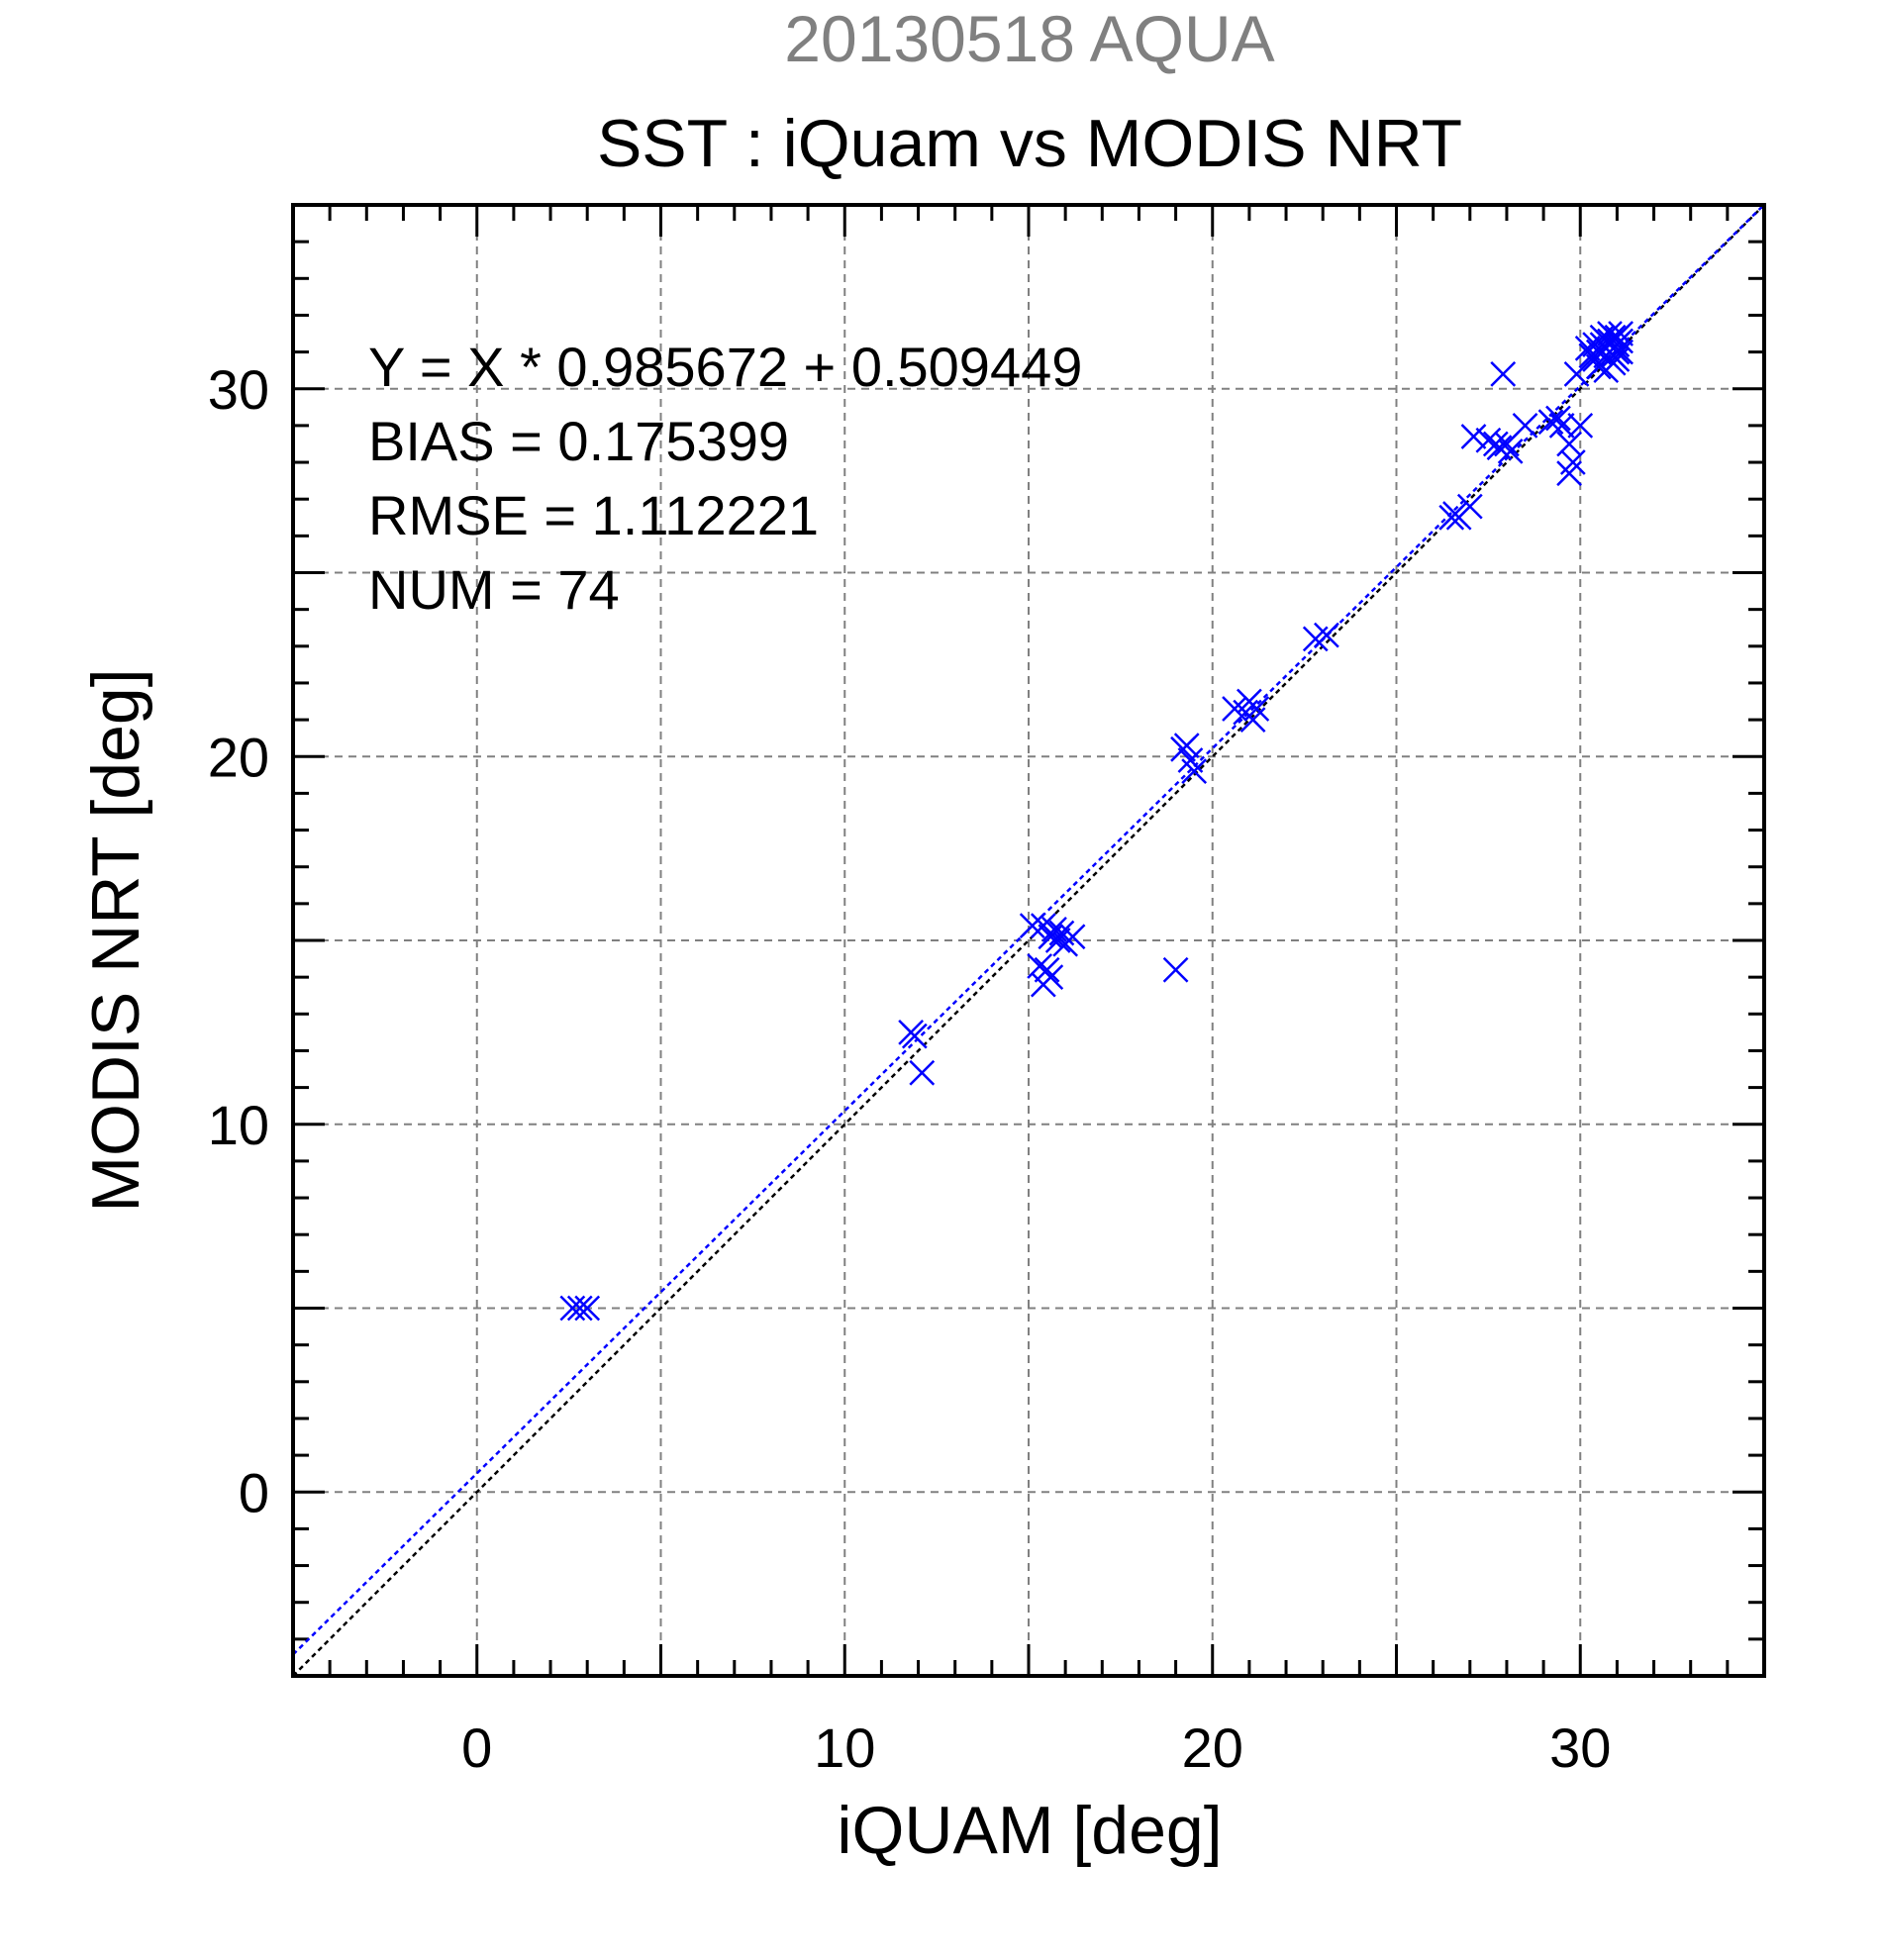  What do you see at coordinates (239, 757) in the screenshot?
I see `y-tick-label: 20` at bounding box center [239, 757].